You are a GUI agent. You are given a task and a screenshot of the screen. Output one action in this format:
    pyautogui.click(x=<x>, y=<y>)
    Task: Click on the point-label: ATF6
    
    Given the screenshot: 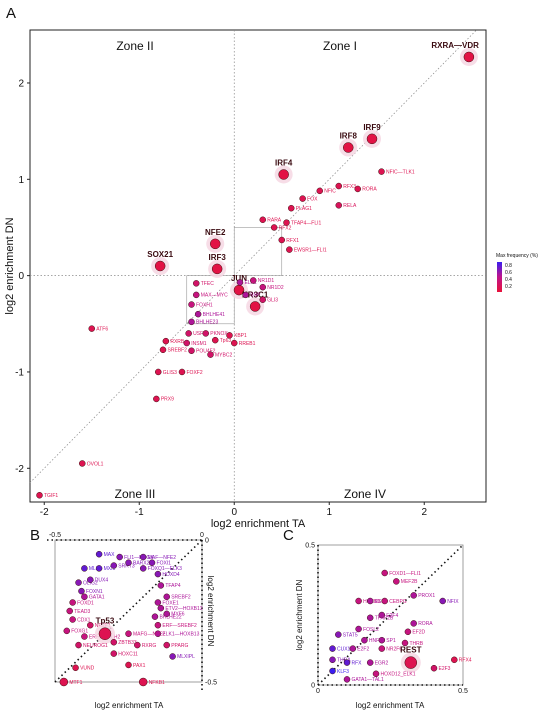 What is the action you would take?
    pyautogui.click(x=102, y=329)
    